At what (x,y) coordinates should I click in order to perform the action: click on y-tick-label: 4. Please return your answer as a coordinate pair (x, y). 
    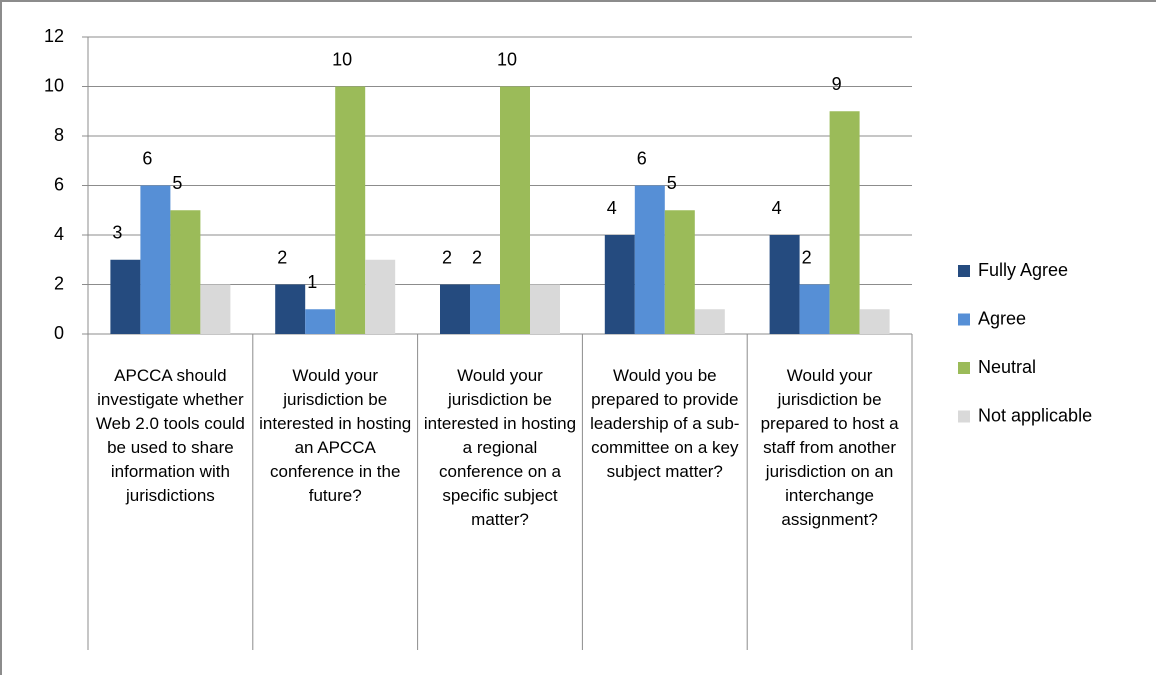
    Looking at the image, I should click on (59, 234).